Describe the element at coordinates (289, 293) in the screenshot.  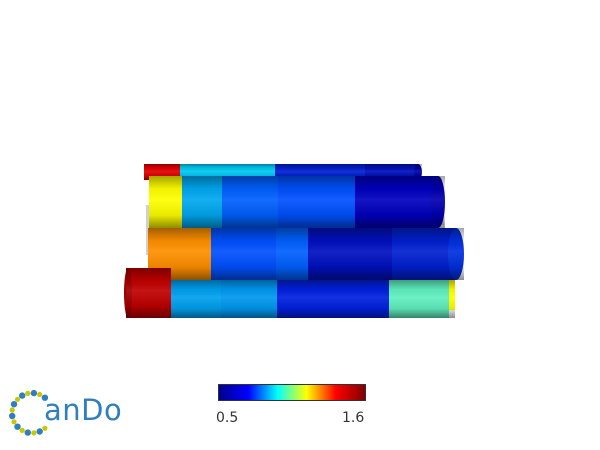
I see `helix-lower` at that location.